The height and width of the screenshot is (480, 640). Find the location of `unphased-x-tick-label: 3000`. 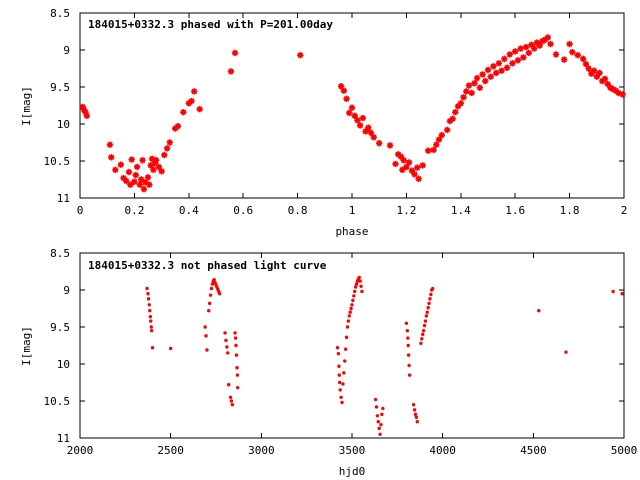

unphased-x-tick-label: 3000 is located at coordinates (261, 450).